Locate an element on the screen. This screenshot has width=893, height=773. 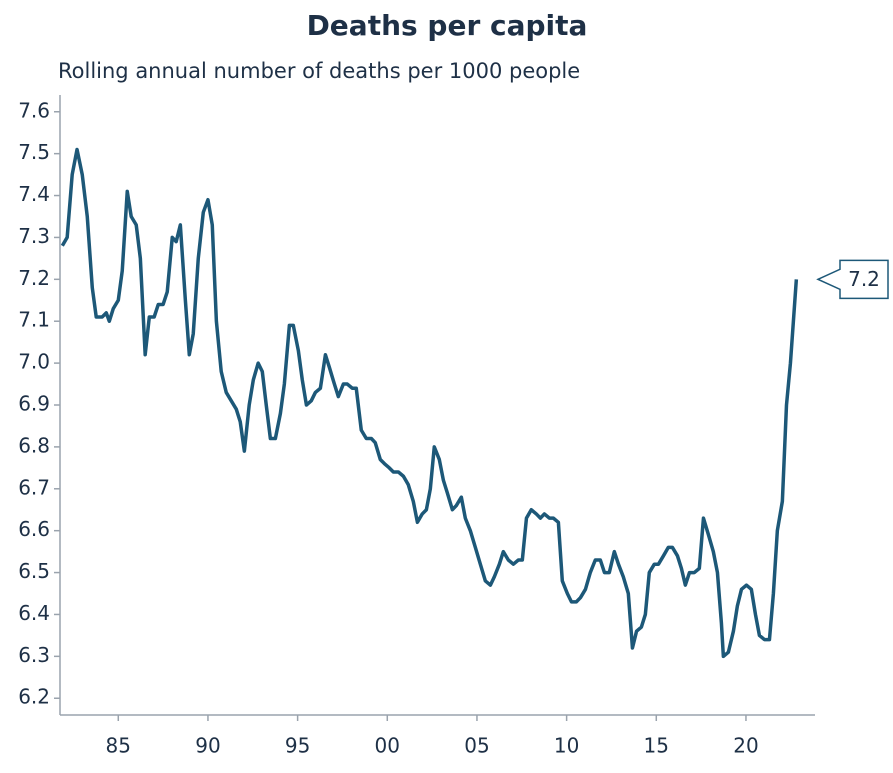
x-tick-label: 00 is located at coordinates (387, 746).